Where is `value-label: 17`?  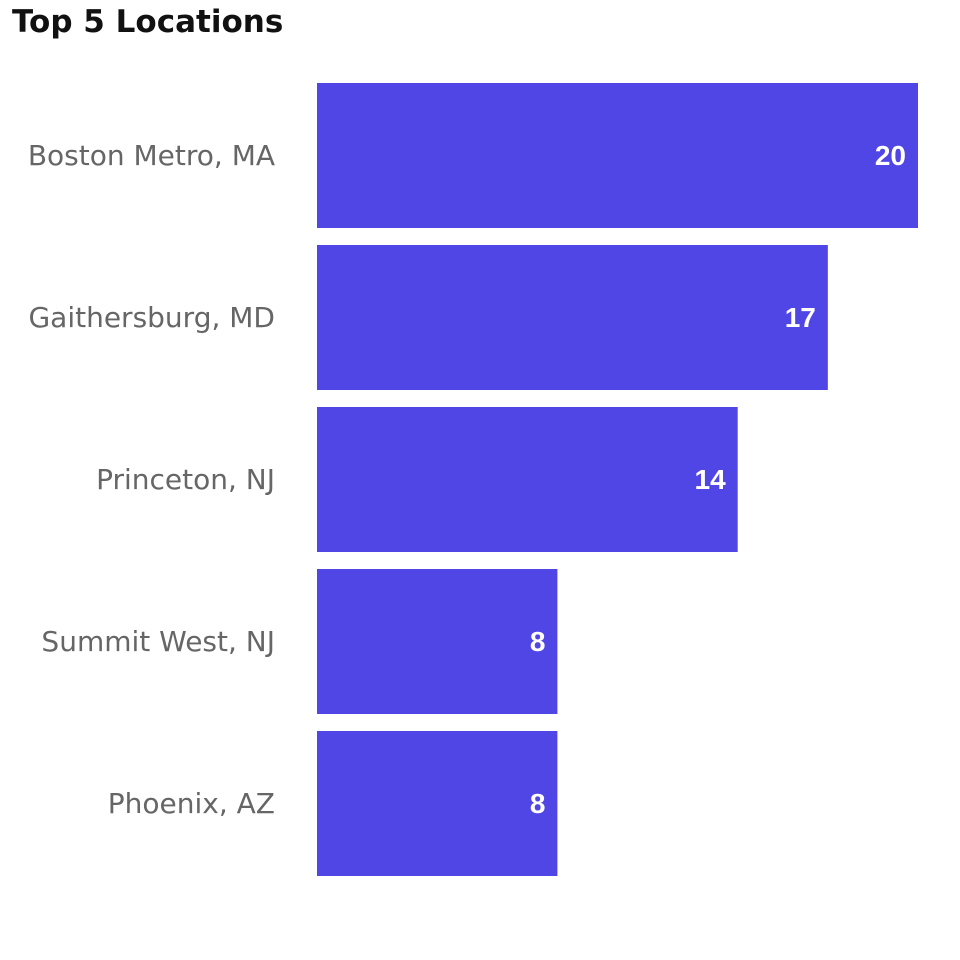
value-label: 17 is located at coordinates (800, 317).